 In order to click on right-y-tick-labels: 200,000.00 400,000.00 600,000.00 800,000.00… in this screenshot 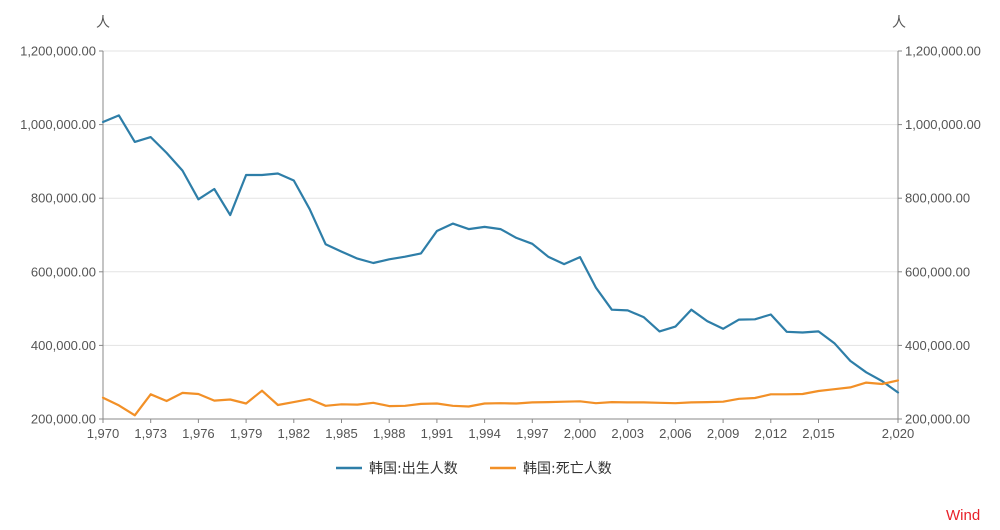, I will do `click(939, 235)`.